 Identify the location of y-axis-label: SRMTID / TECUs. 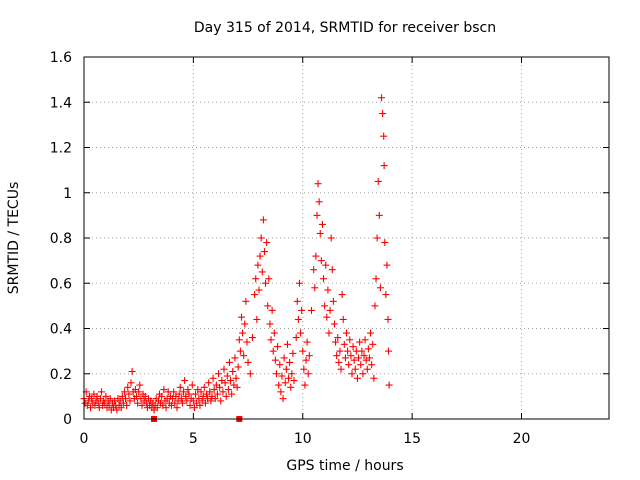
(14, 238).